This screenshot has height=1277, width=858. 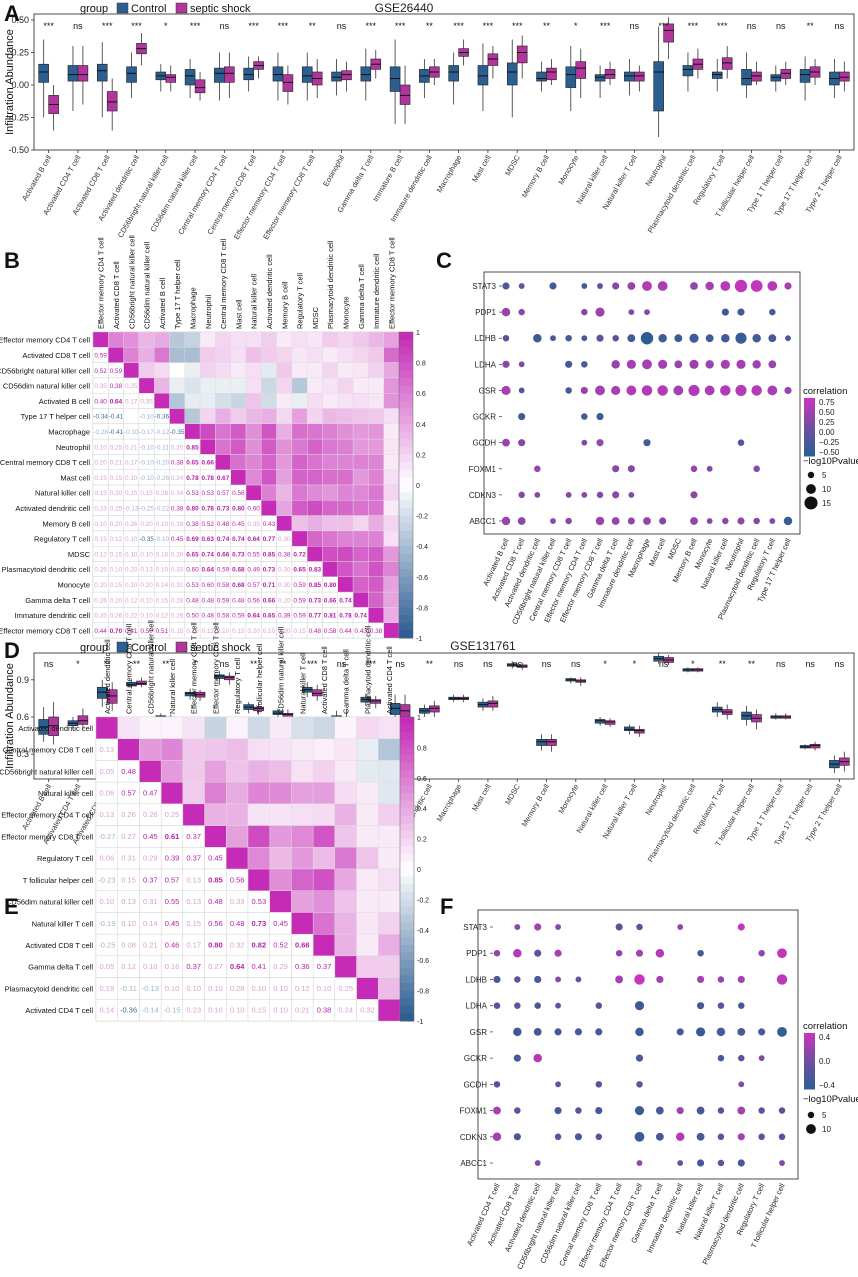 I want to click on panel-e-diagonal-cell, so click(x=389, y=1010).